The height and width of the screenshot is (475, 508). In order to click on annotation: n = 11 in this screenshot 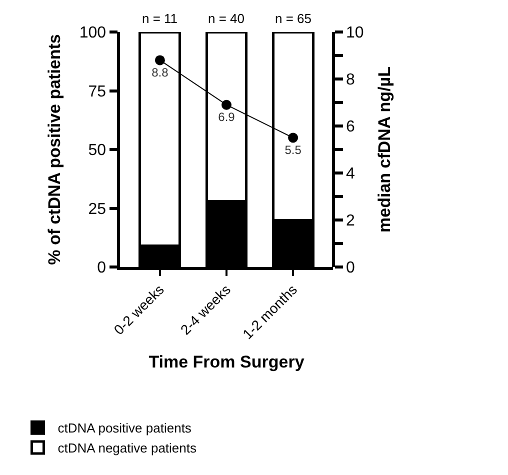, I will do `click(160, 18)`.